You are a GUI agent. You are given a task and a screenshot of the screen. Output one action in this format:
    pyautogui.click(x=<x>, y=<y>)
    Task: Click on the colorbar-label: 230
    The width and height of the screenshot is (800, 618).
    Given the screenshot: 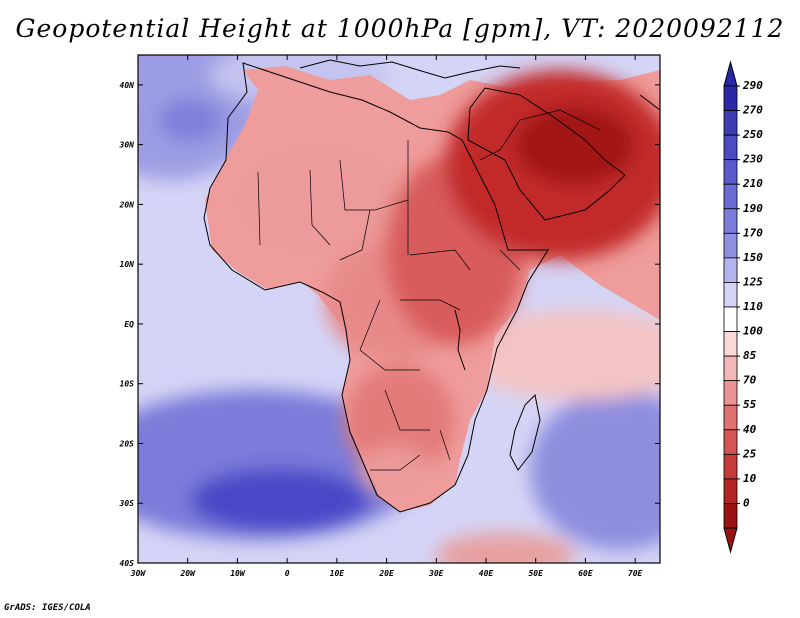 What is the action you would take?
    pyautogui.click(x=752, y=159)
    